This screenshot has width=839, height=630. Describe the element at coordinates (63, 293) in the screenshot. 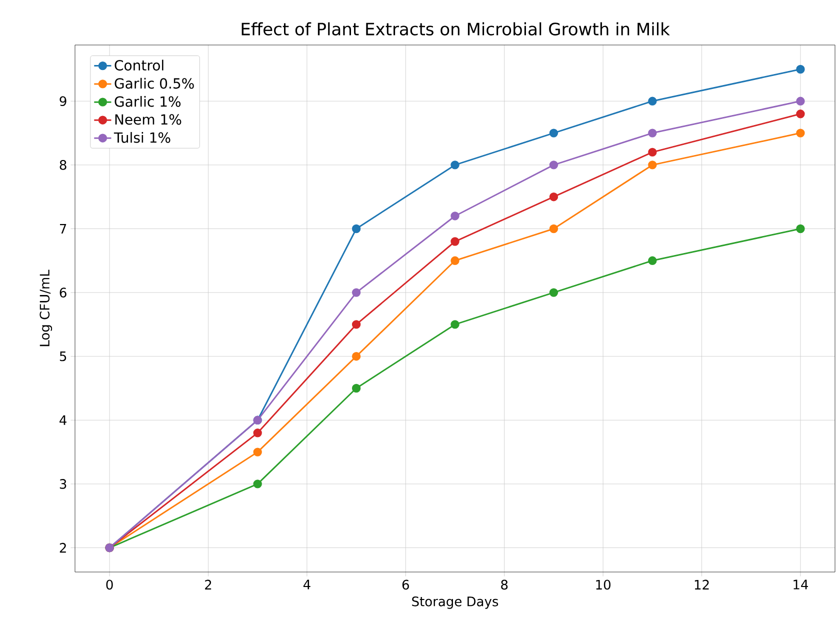

I see `y-tick-label: 6` at that location.